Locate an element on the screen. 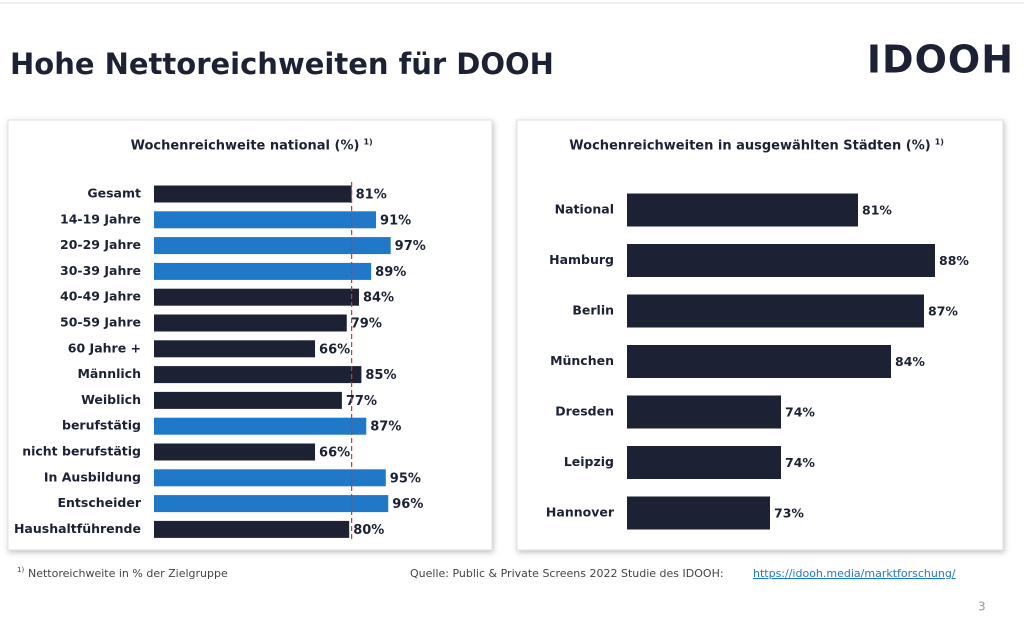 This screenshot has width=1024, height=644. category-label: 20-29 Jahre is located at coordinates (100, 244).